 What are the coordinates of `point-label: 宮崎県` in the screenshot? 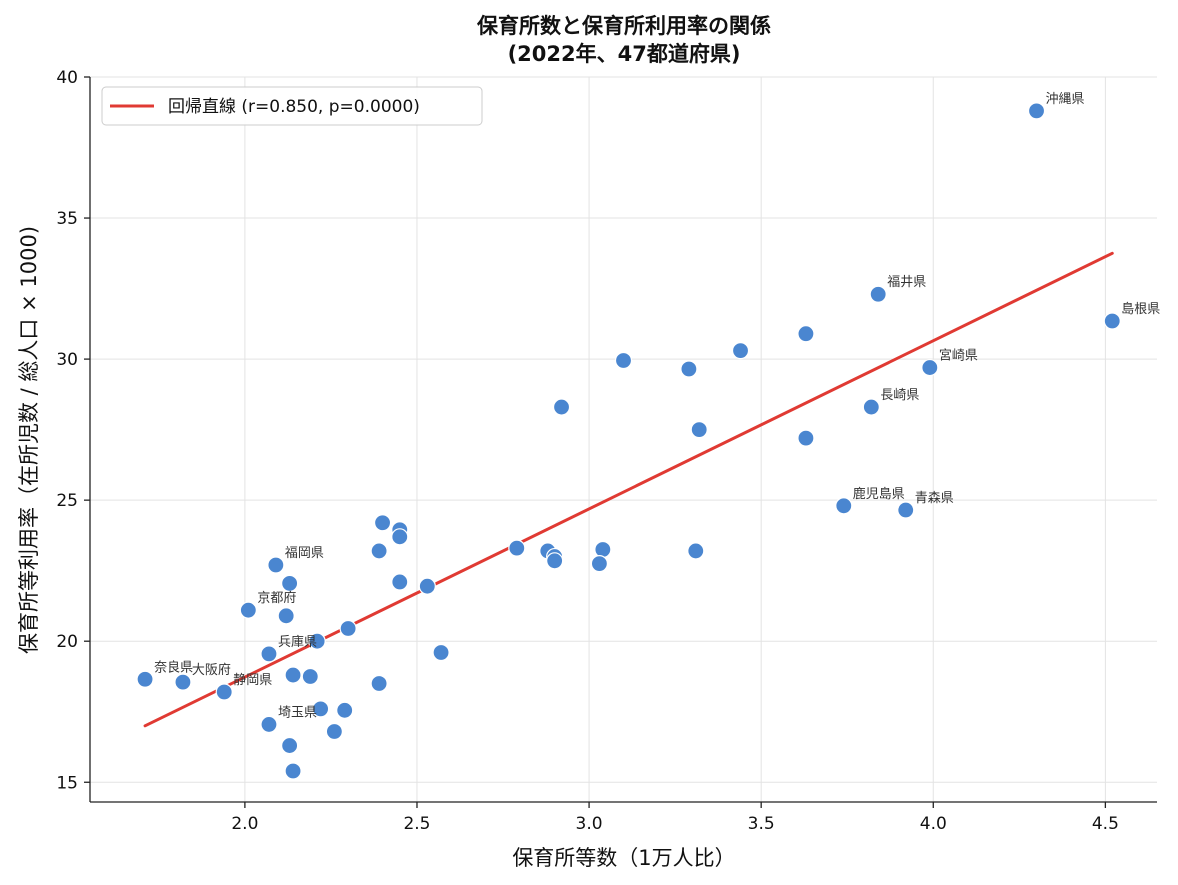 It's located at (958, 356).